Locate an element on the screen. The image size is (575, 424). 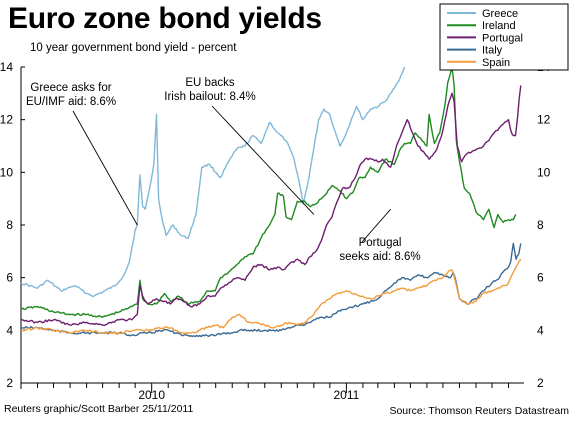
annotation-text: EU backs is located at coordinates (209, 83).